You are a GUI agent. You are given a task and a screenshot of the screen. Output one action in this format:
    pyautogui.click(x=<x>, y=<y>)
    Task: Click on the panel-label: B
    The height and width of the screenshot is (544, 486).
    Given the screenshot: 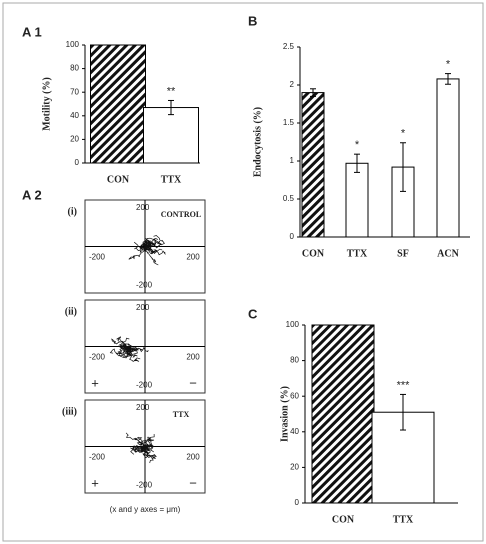 What is the action you would take?
    pyautogui.click(x=252, y=20)
    